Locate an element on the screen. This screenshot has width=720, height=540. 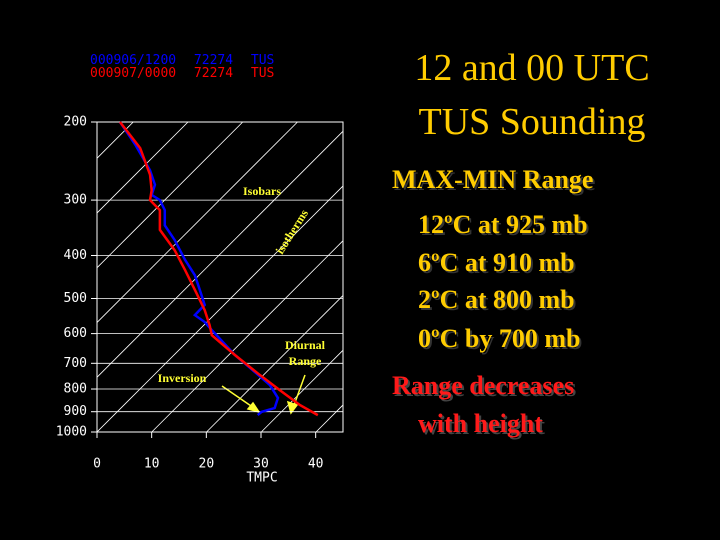
x-tick-label: 20 is located at coordinates (207, 464).